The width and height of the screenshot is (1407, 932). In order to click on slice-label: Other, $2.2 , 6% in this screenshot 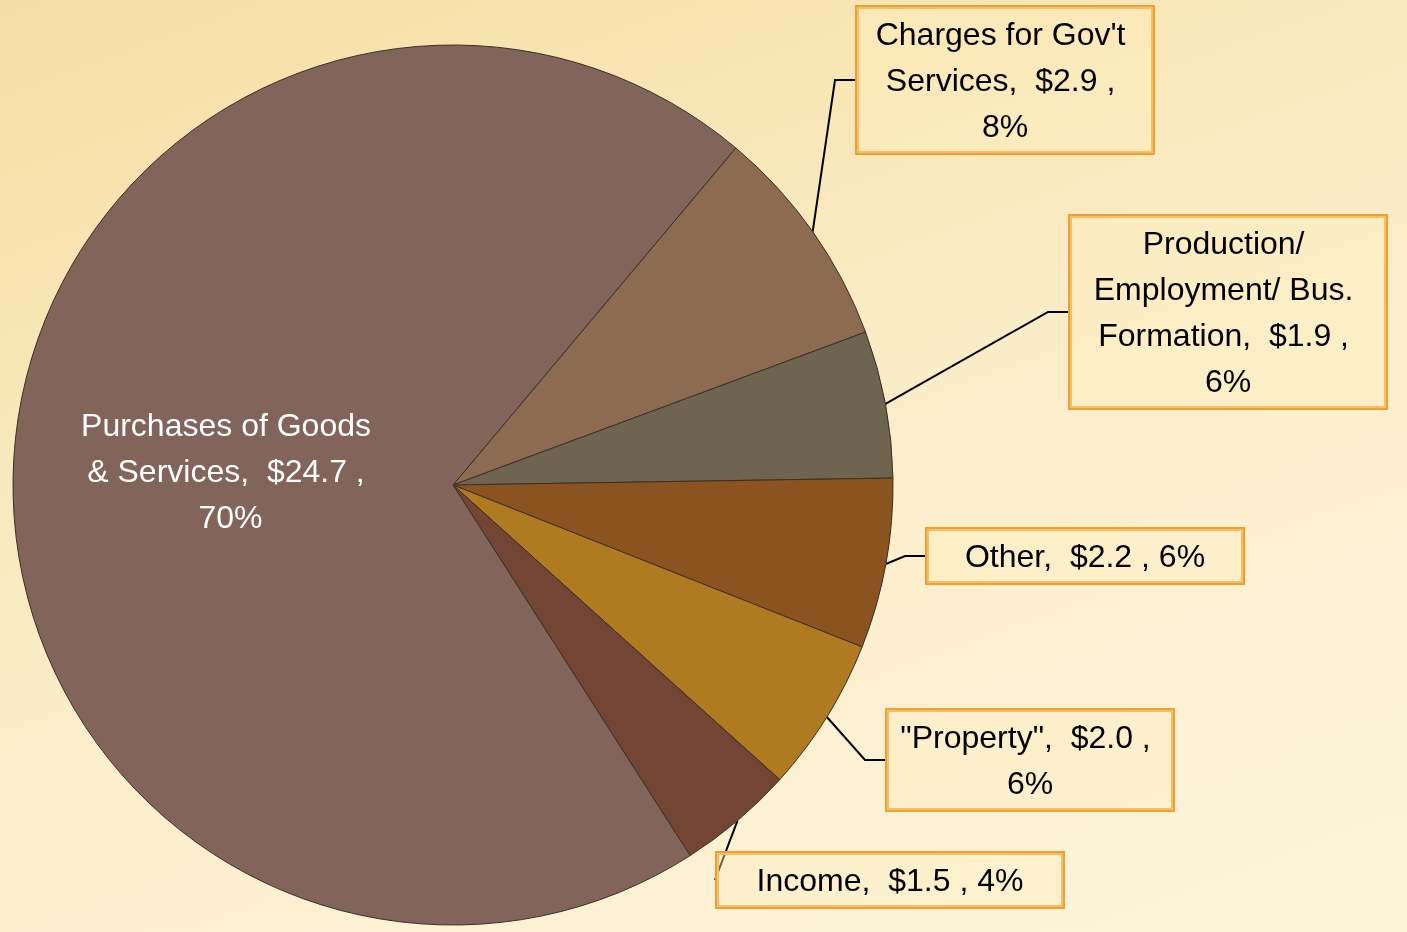, I will do `click(1085, 556)`.